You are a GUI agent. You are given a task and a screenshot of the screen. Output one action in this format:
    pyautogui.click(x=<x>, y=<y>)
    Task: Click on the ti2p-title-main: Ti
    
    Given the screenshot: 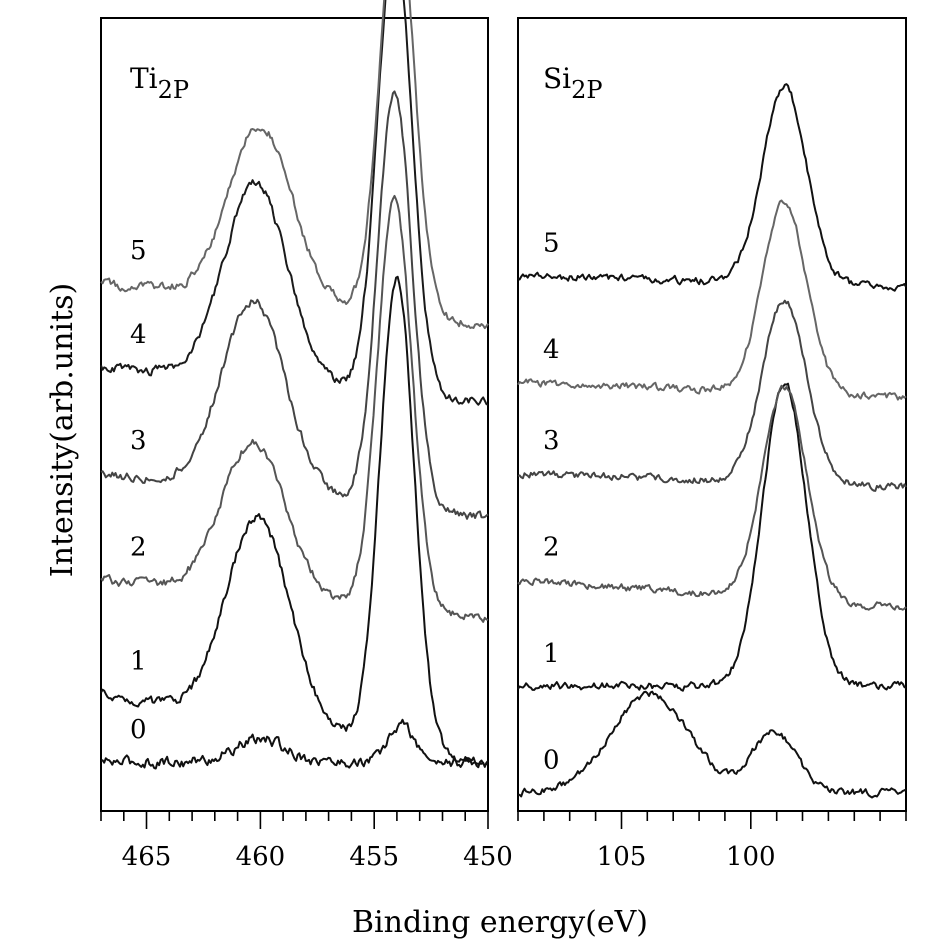 What is the action you would take?
    pyautogui.click(x=144, y=78)
    